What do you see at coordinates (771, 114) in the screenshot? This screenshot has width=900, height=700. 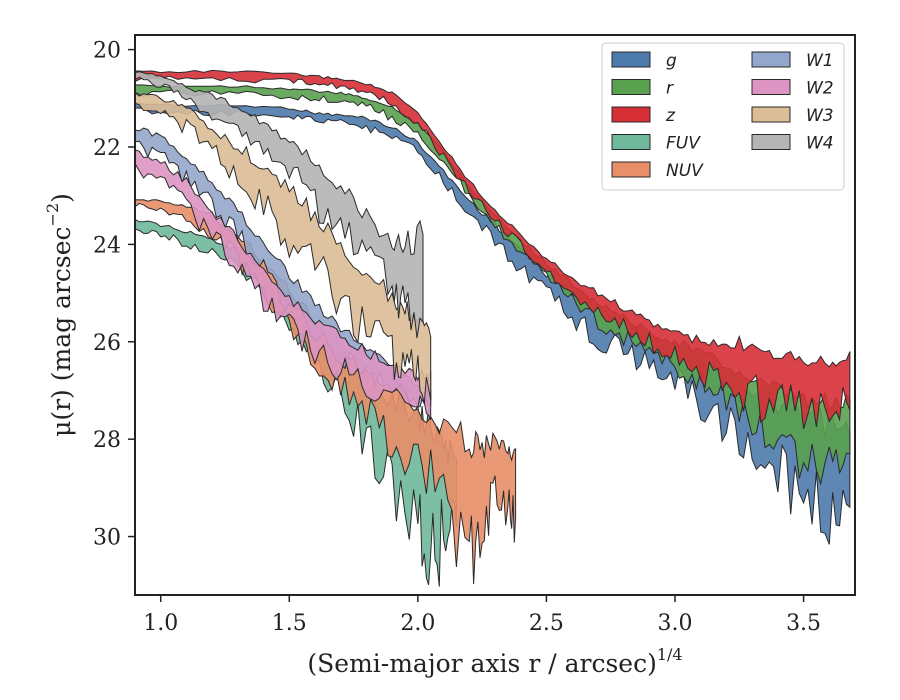 I see `legend-swatch-w3` at bounding box center [771, 114].